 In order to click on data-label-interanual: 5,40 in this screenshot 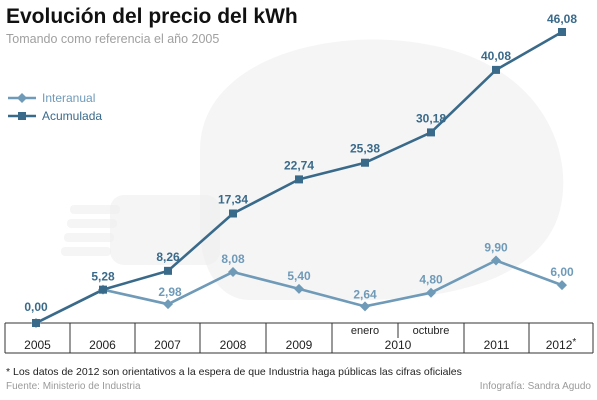, I will do `click(299, 276)`.